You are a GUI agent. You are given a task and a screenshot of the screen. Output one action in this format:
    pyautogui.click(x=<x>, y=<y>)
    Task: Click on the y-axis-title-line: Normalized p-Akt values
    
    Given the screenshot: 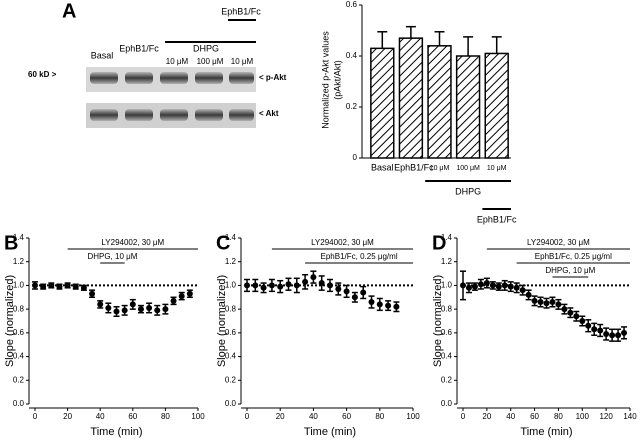 What is the action you would take?
    pyautogui.click(x=325, y=80)
    